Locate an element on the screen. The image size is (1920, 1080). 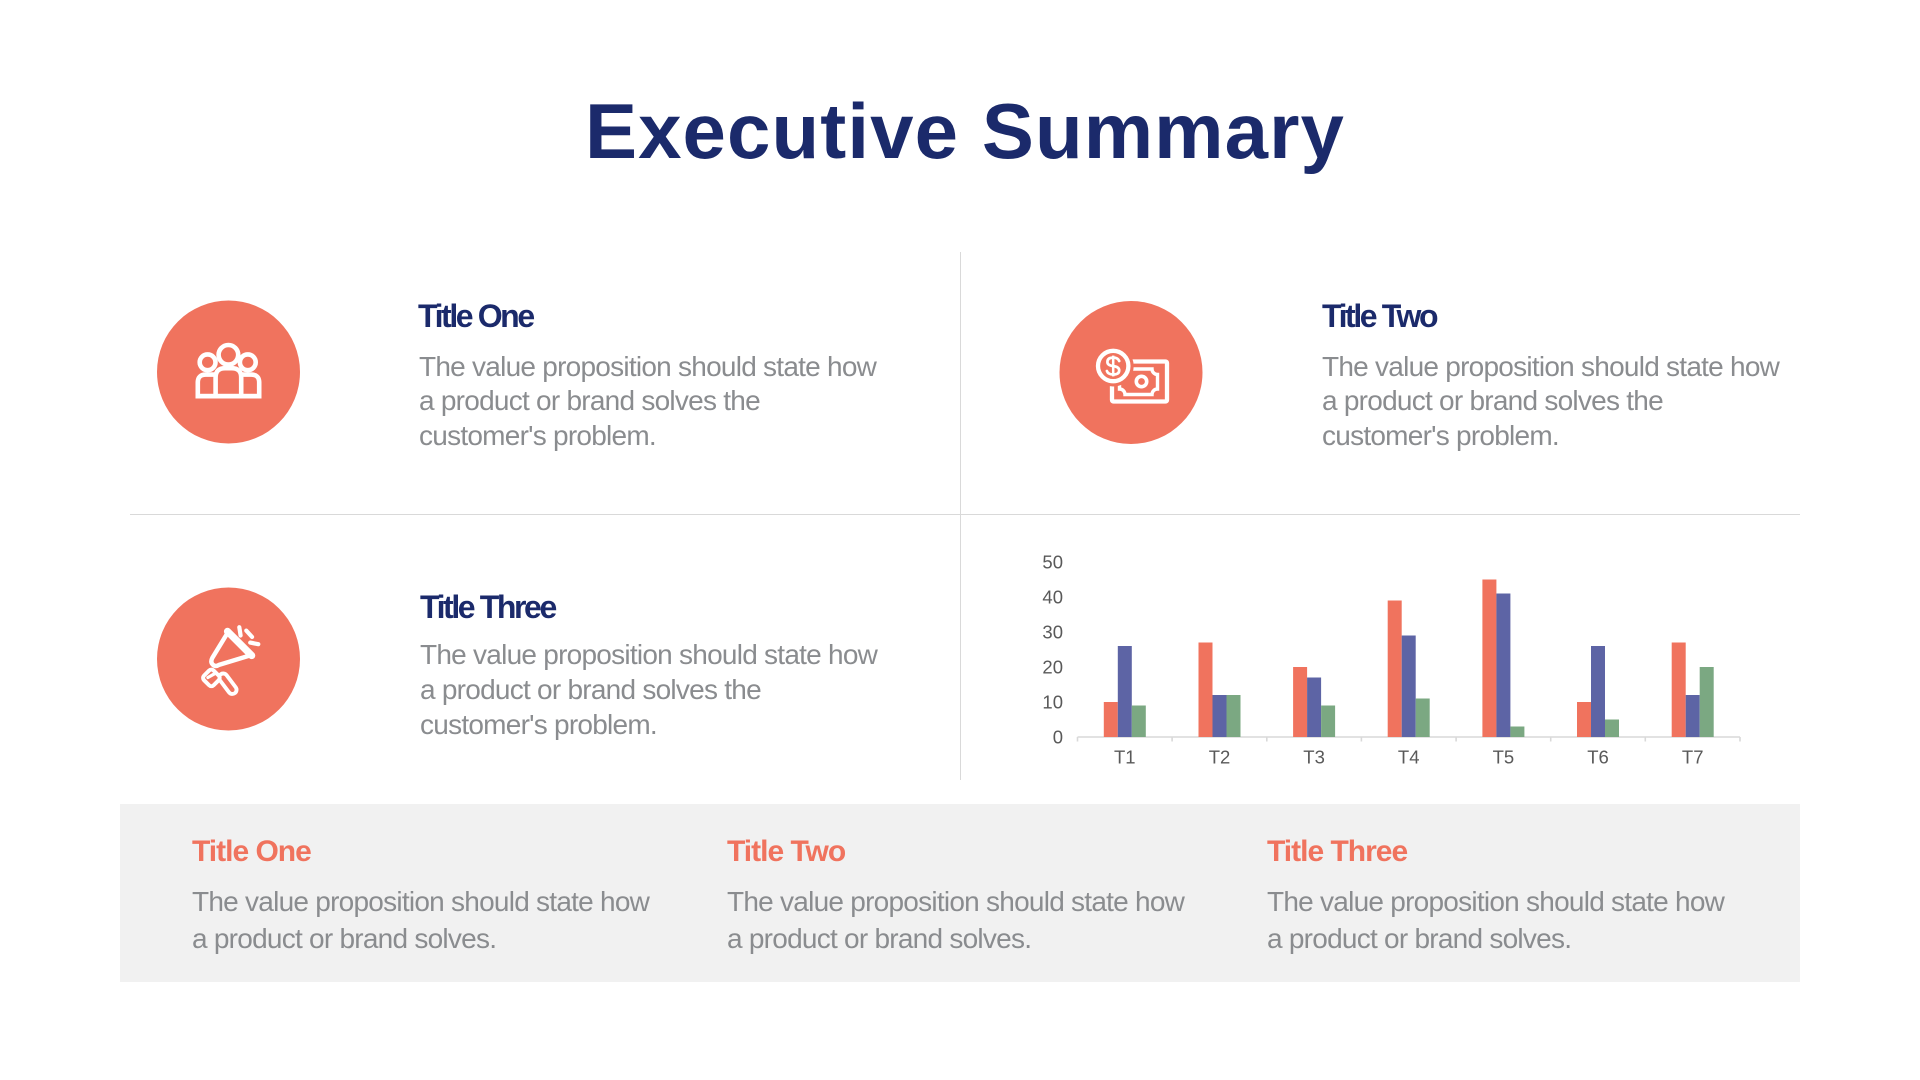
svg-text: T3 is located at coordinates (1314, 757).